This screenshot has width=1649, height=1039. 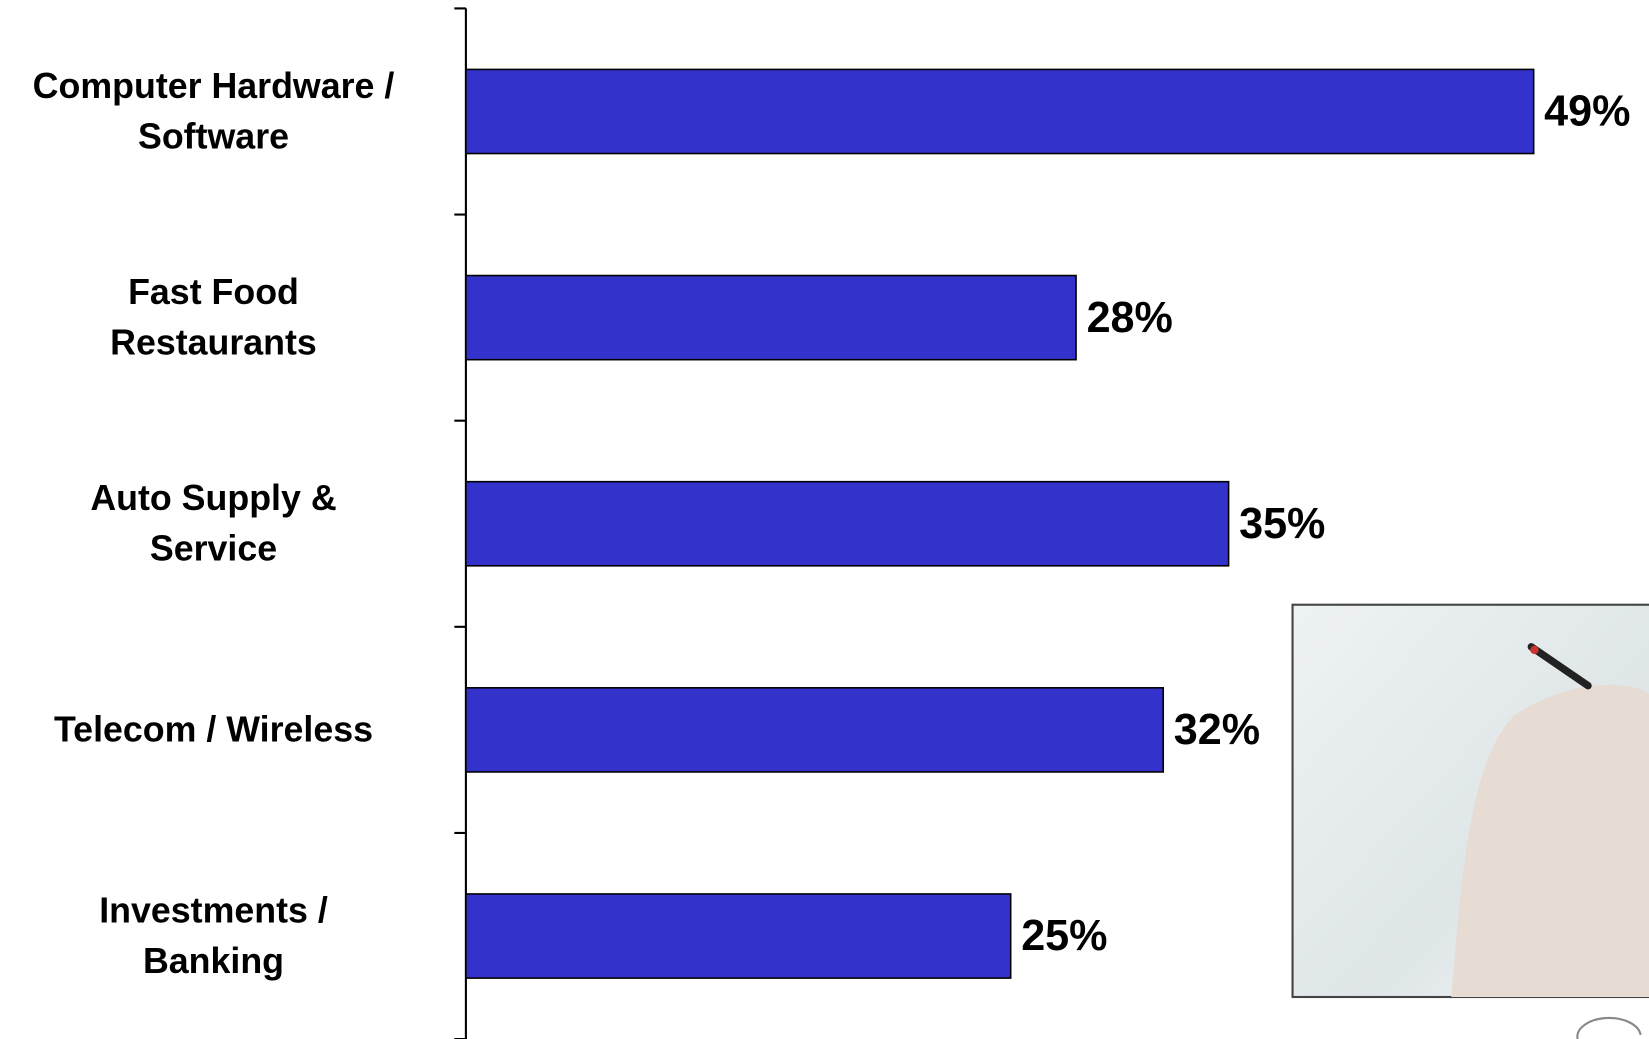 What do you see at coordinates (213, 111) in the screenshot?
I see `category-label: Computer Hardware / Software` at bounding box center [213, 111].